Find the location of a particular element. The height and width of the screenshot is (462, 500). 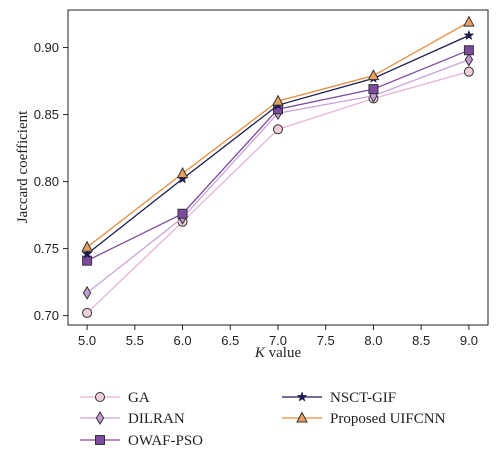

x-tick-label: 8.0 is located at coordinates (373, 340).